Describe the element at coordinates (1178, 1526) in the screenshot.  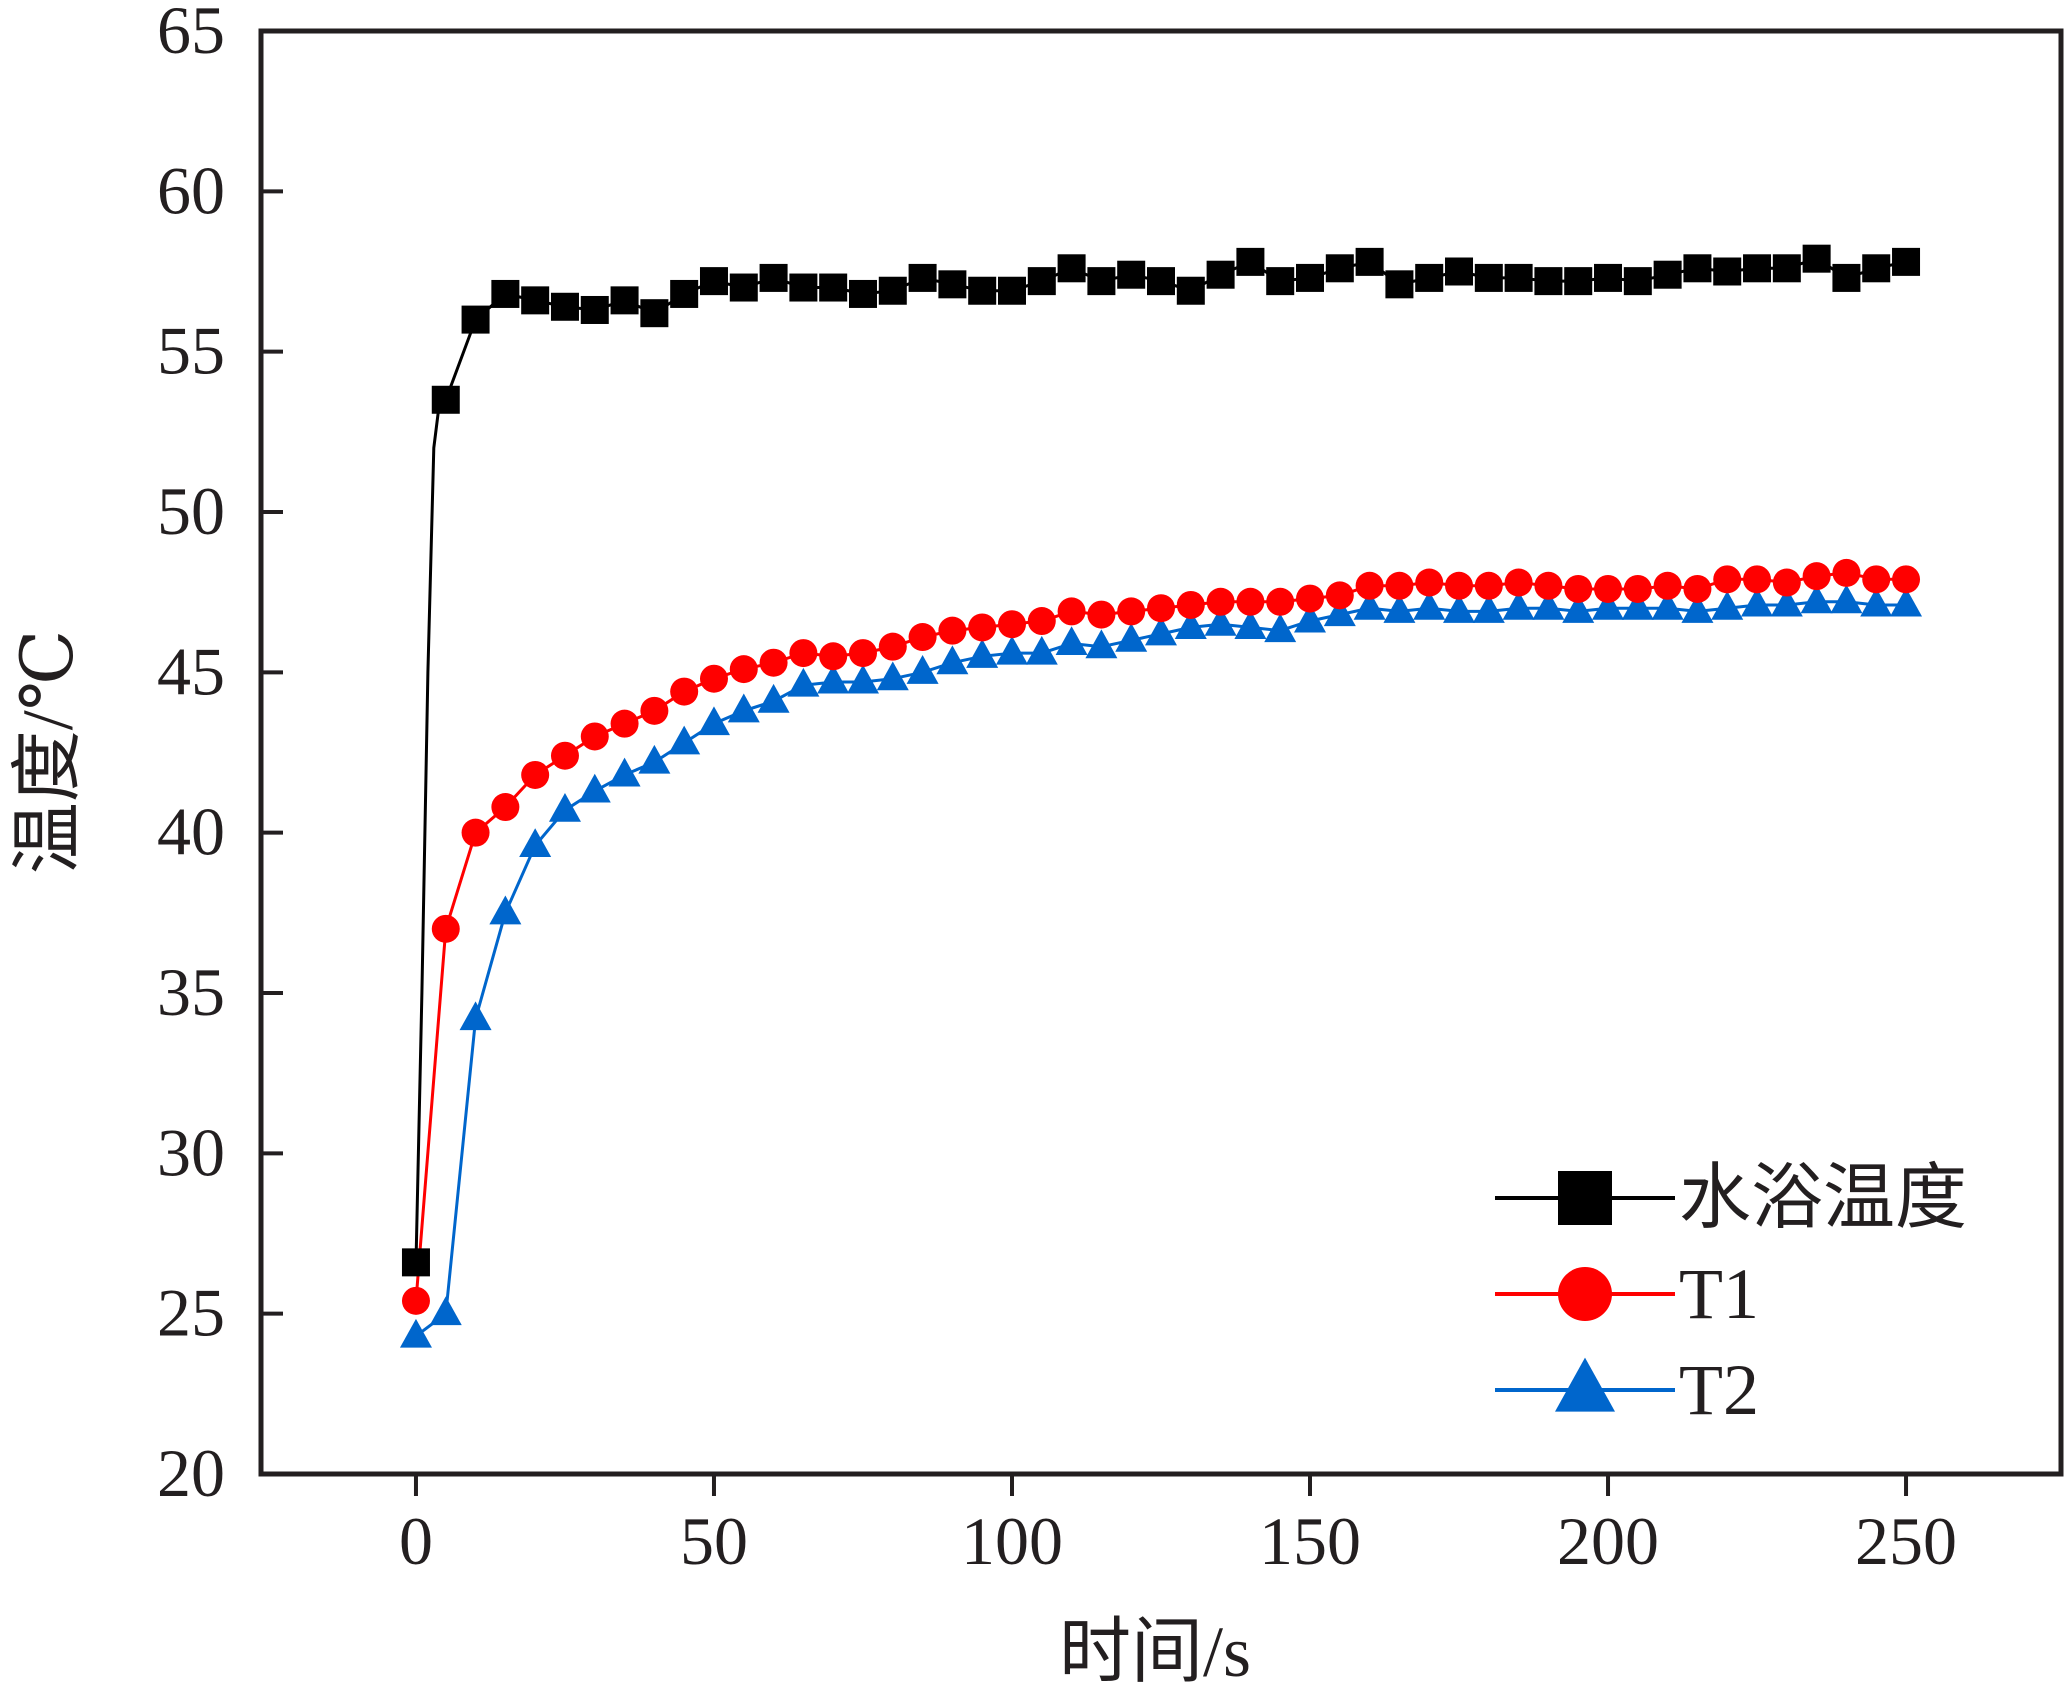
I see `x-axis: 0 50 100 150 200 250` at that location.